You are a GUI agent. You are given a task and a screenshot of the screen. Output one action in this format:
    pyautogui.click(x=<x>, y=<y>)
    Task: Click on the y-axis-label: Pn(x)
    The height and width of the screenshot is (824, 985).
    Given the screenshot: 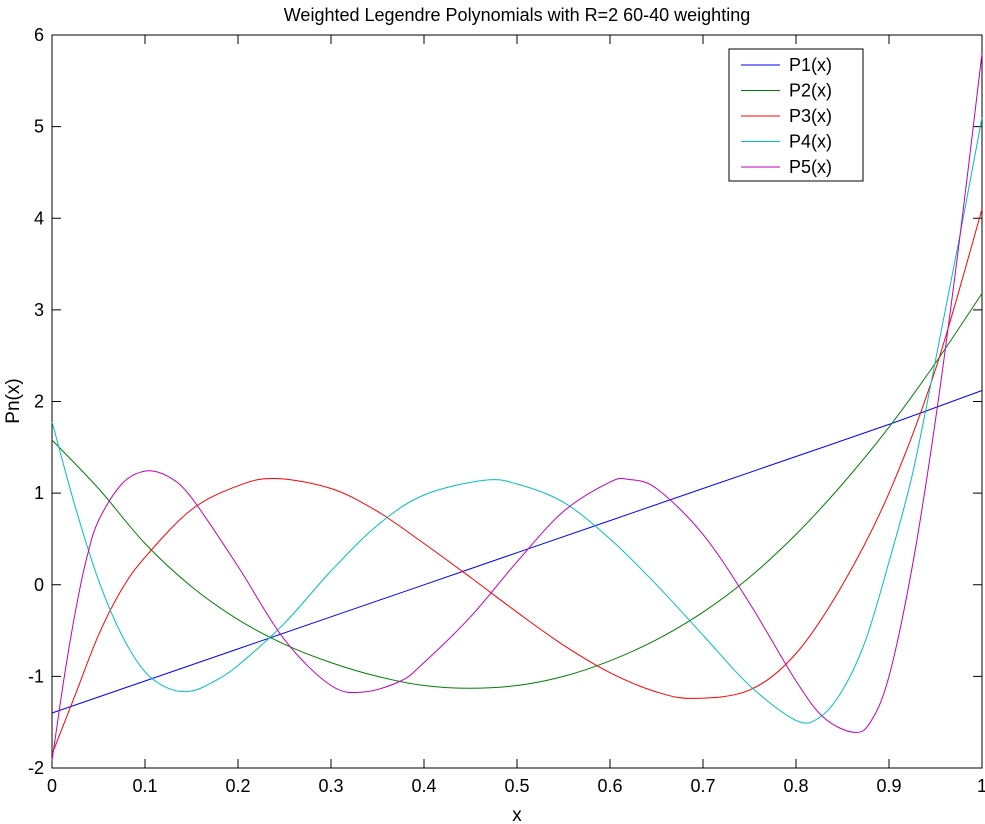 What is the action you would take?
    pyautogui.click(x=13, y=400)
    